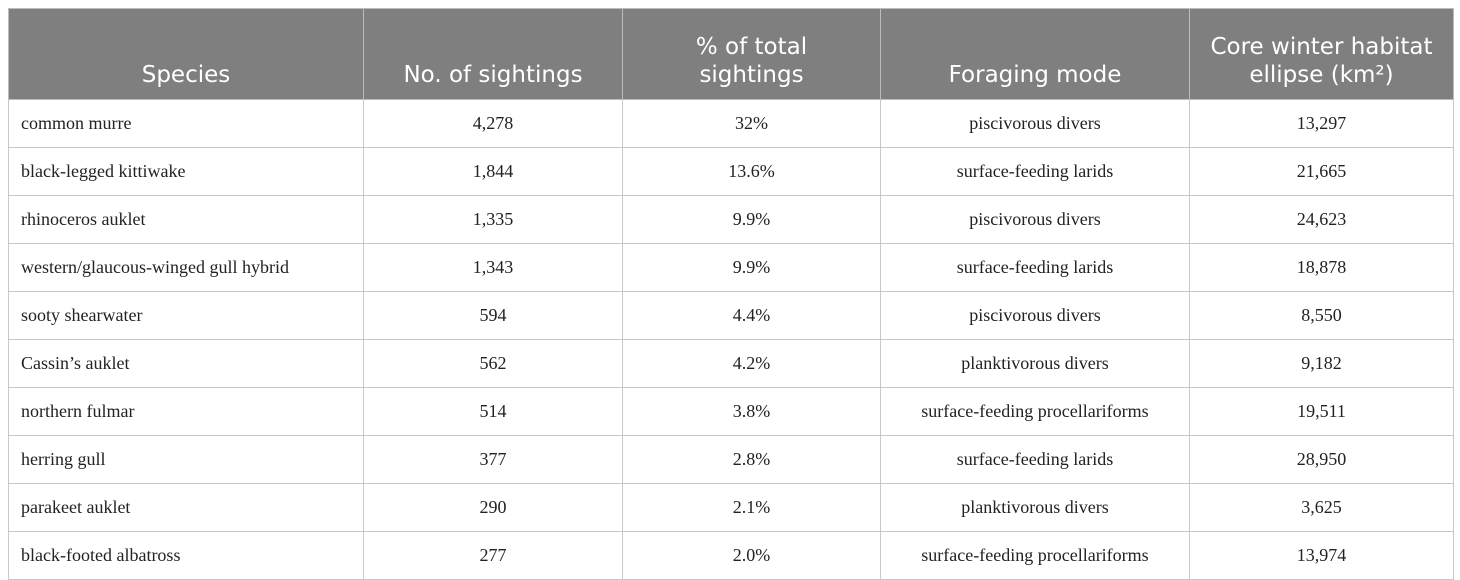 The image size is (1460, 580). What do you see at coordinates (493, 75) in the screenshot?
I see `header-text: No. of sightings` at bounding box center [493, 75].